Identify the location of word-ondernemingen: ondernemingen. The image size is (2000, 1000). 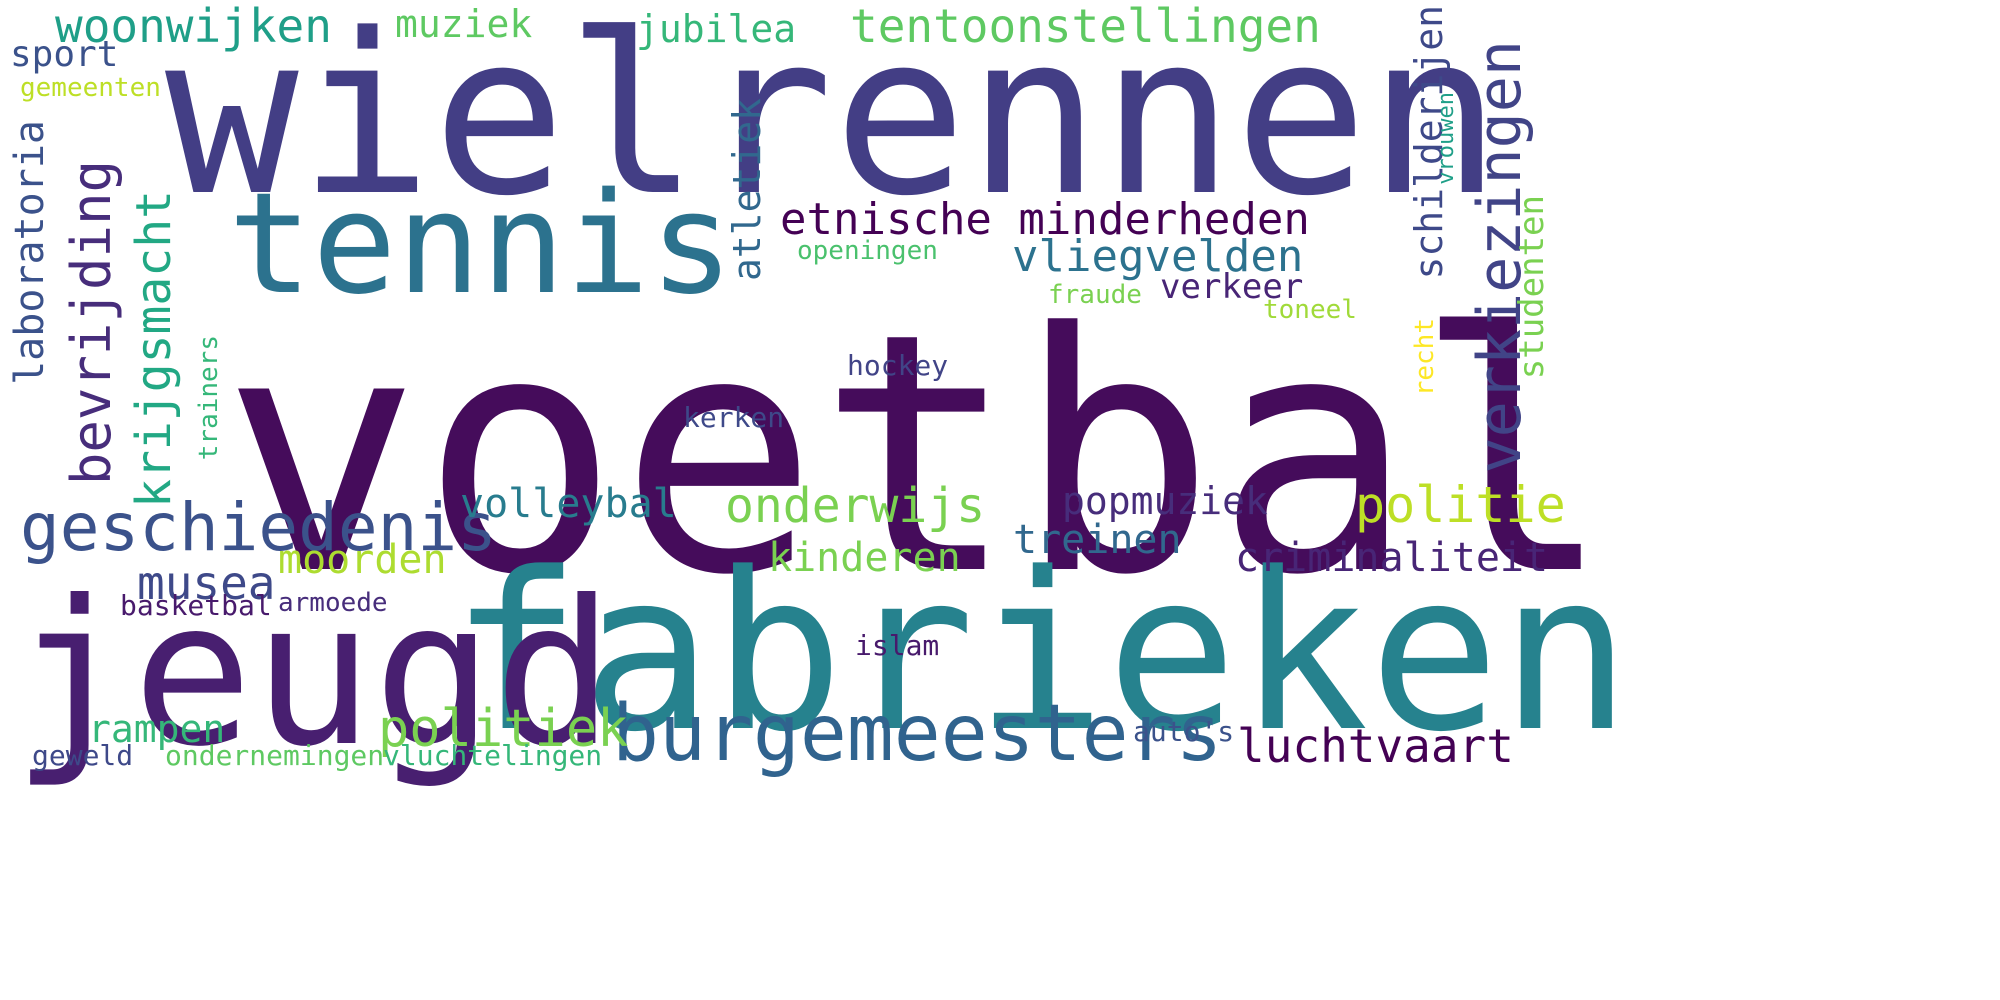
(275, 755).